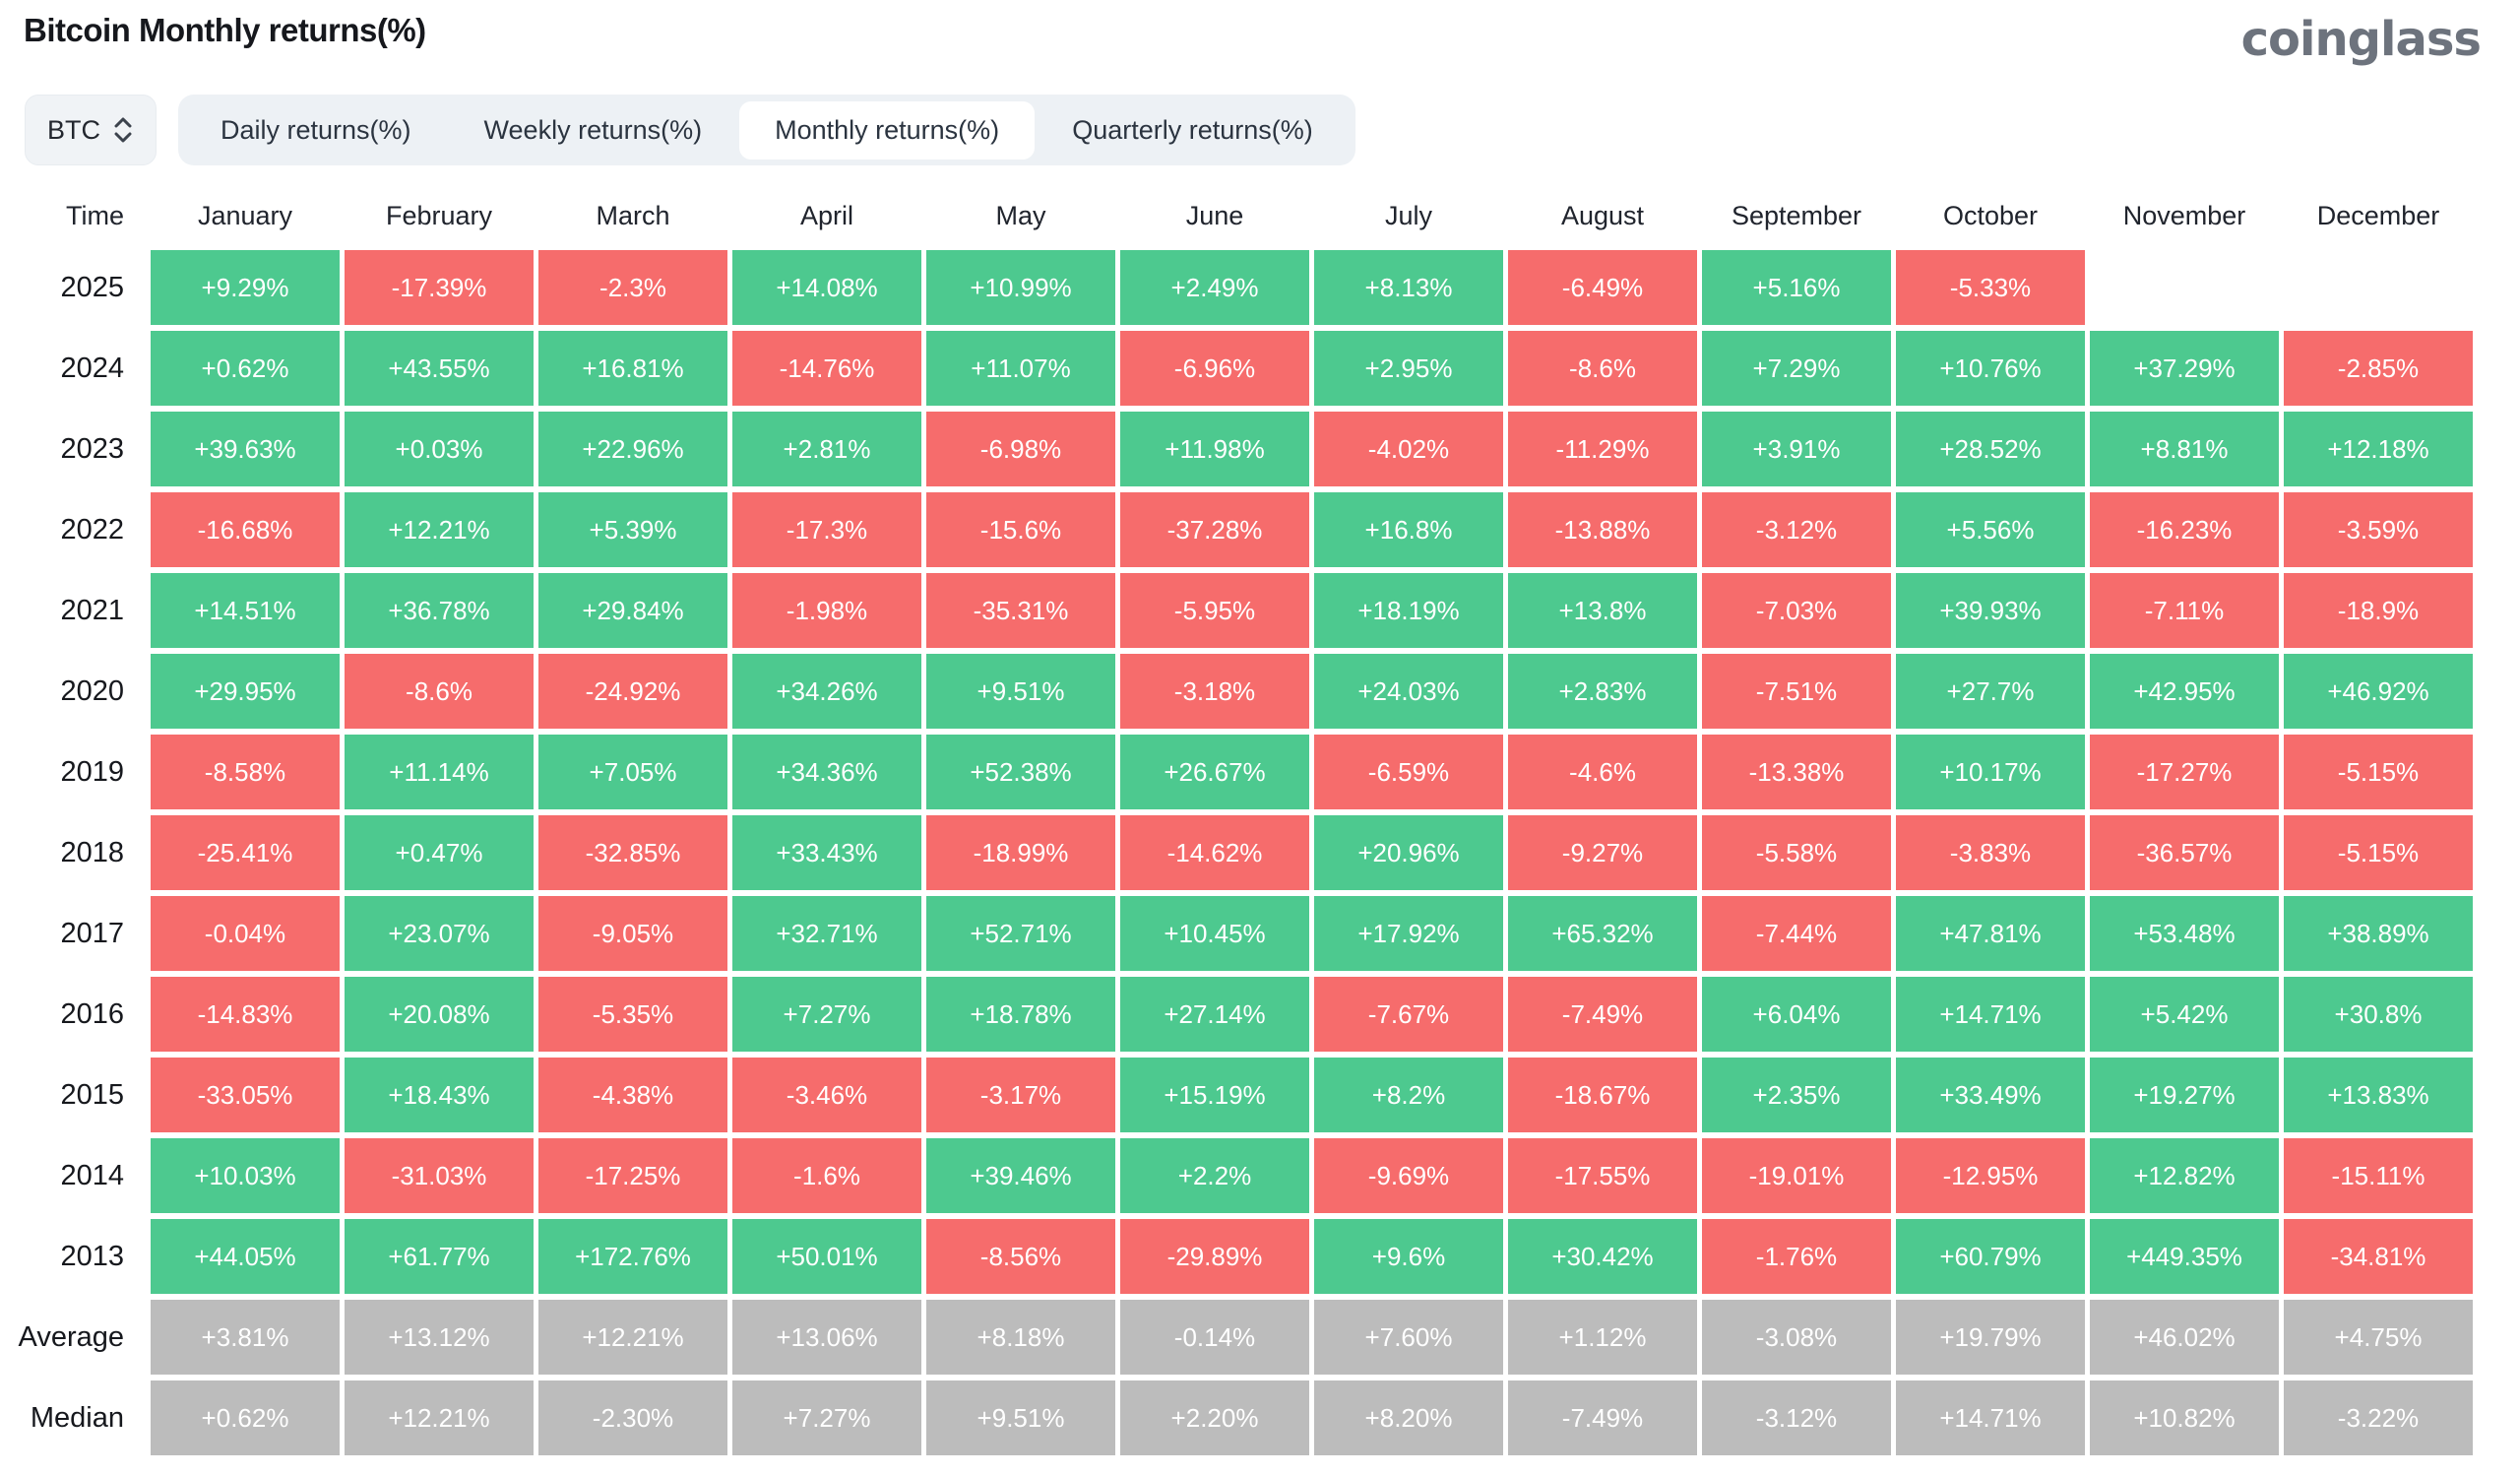 The height and width of the screenshot is (1476, 2520). Describe the element at coordinates (632, 1417) in the screenshot. I see `return-cell: -2.30%` at that location.